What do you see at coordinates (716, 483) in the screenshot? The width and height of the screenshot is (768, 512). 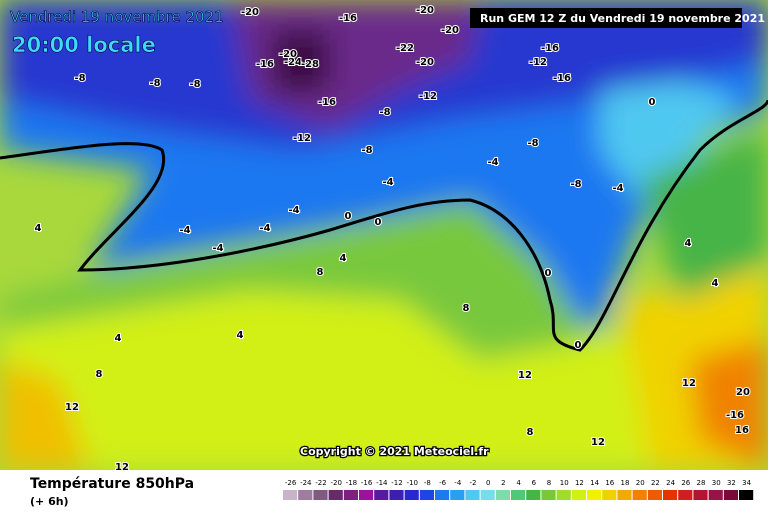 I see `scale-tick-label: 30` at bounding box center [716, 483].